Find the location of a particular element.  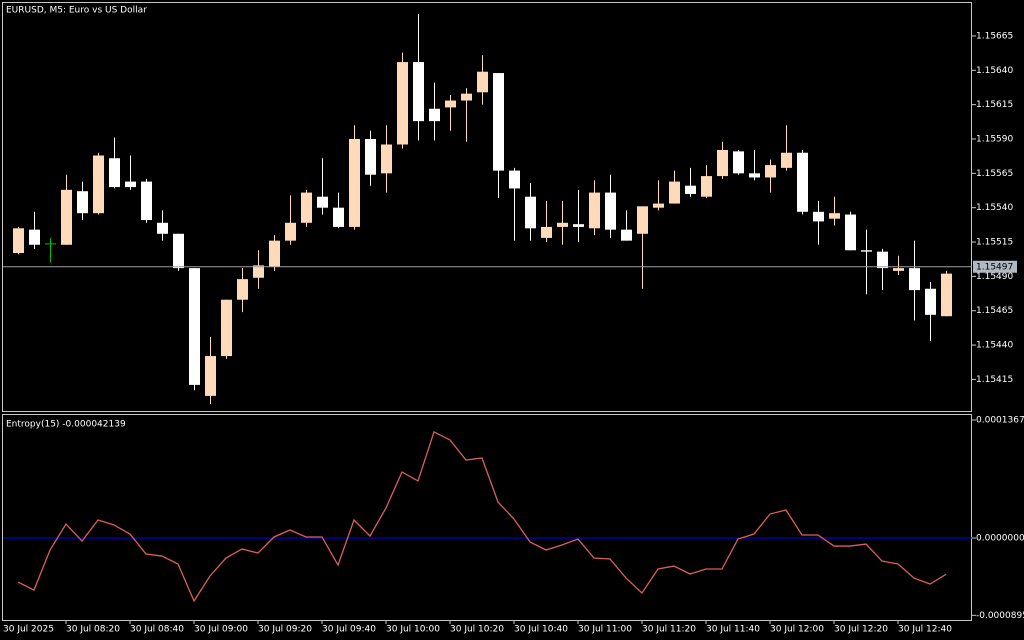

last-price-box is located at coordinates (995, 266).